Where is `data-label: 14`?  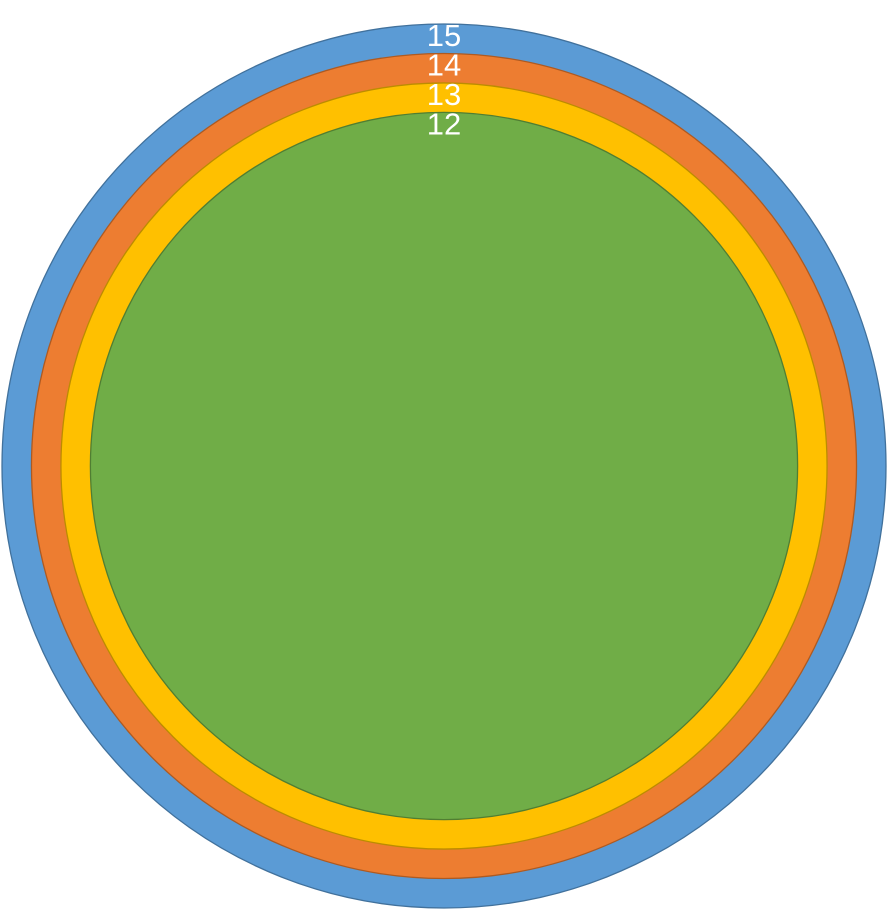
data-label: 14 is located at coordinates (444, 65).